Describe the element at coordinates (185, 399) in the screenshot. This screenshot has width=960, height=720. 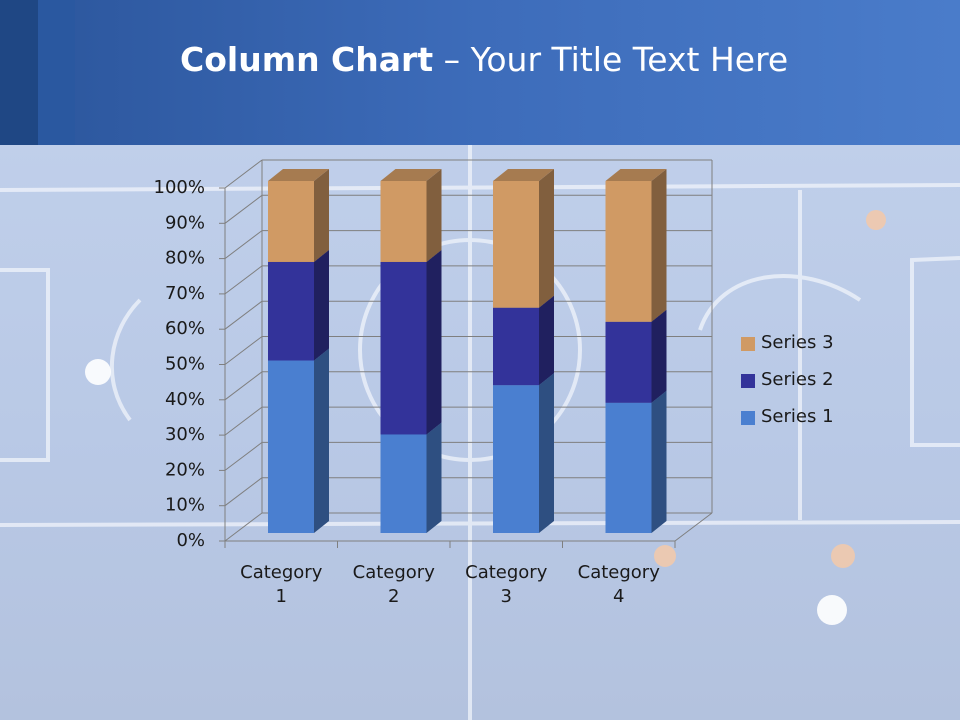
I see `y-tick-label: 40%` at that location.